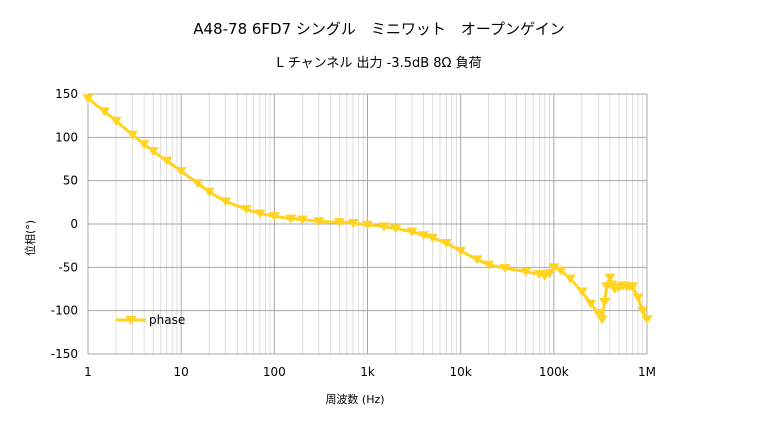 This screenshot has width=758, height=427. What do you see at coordinates (66, 94) in the screenshot?
I see `y-tick-label: 150` at bounding box center [66, 94].